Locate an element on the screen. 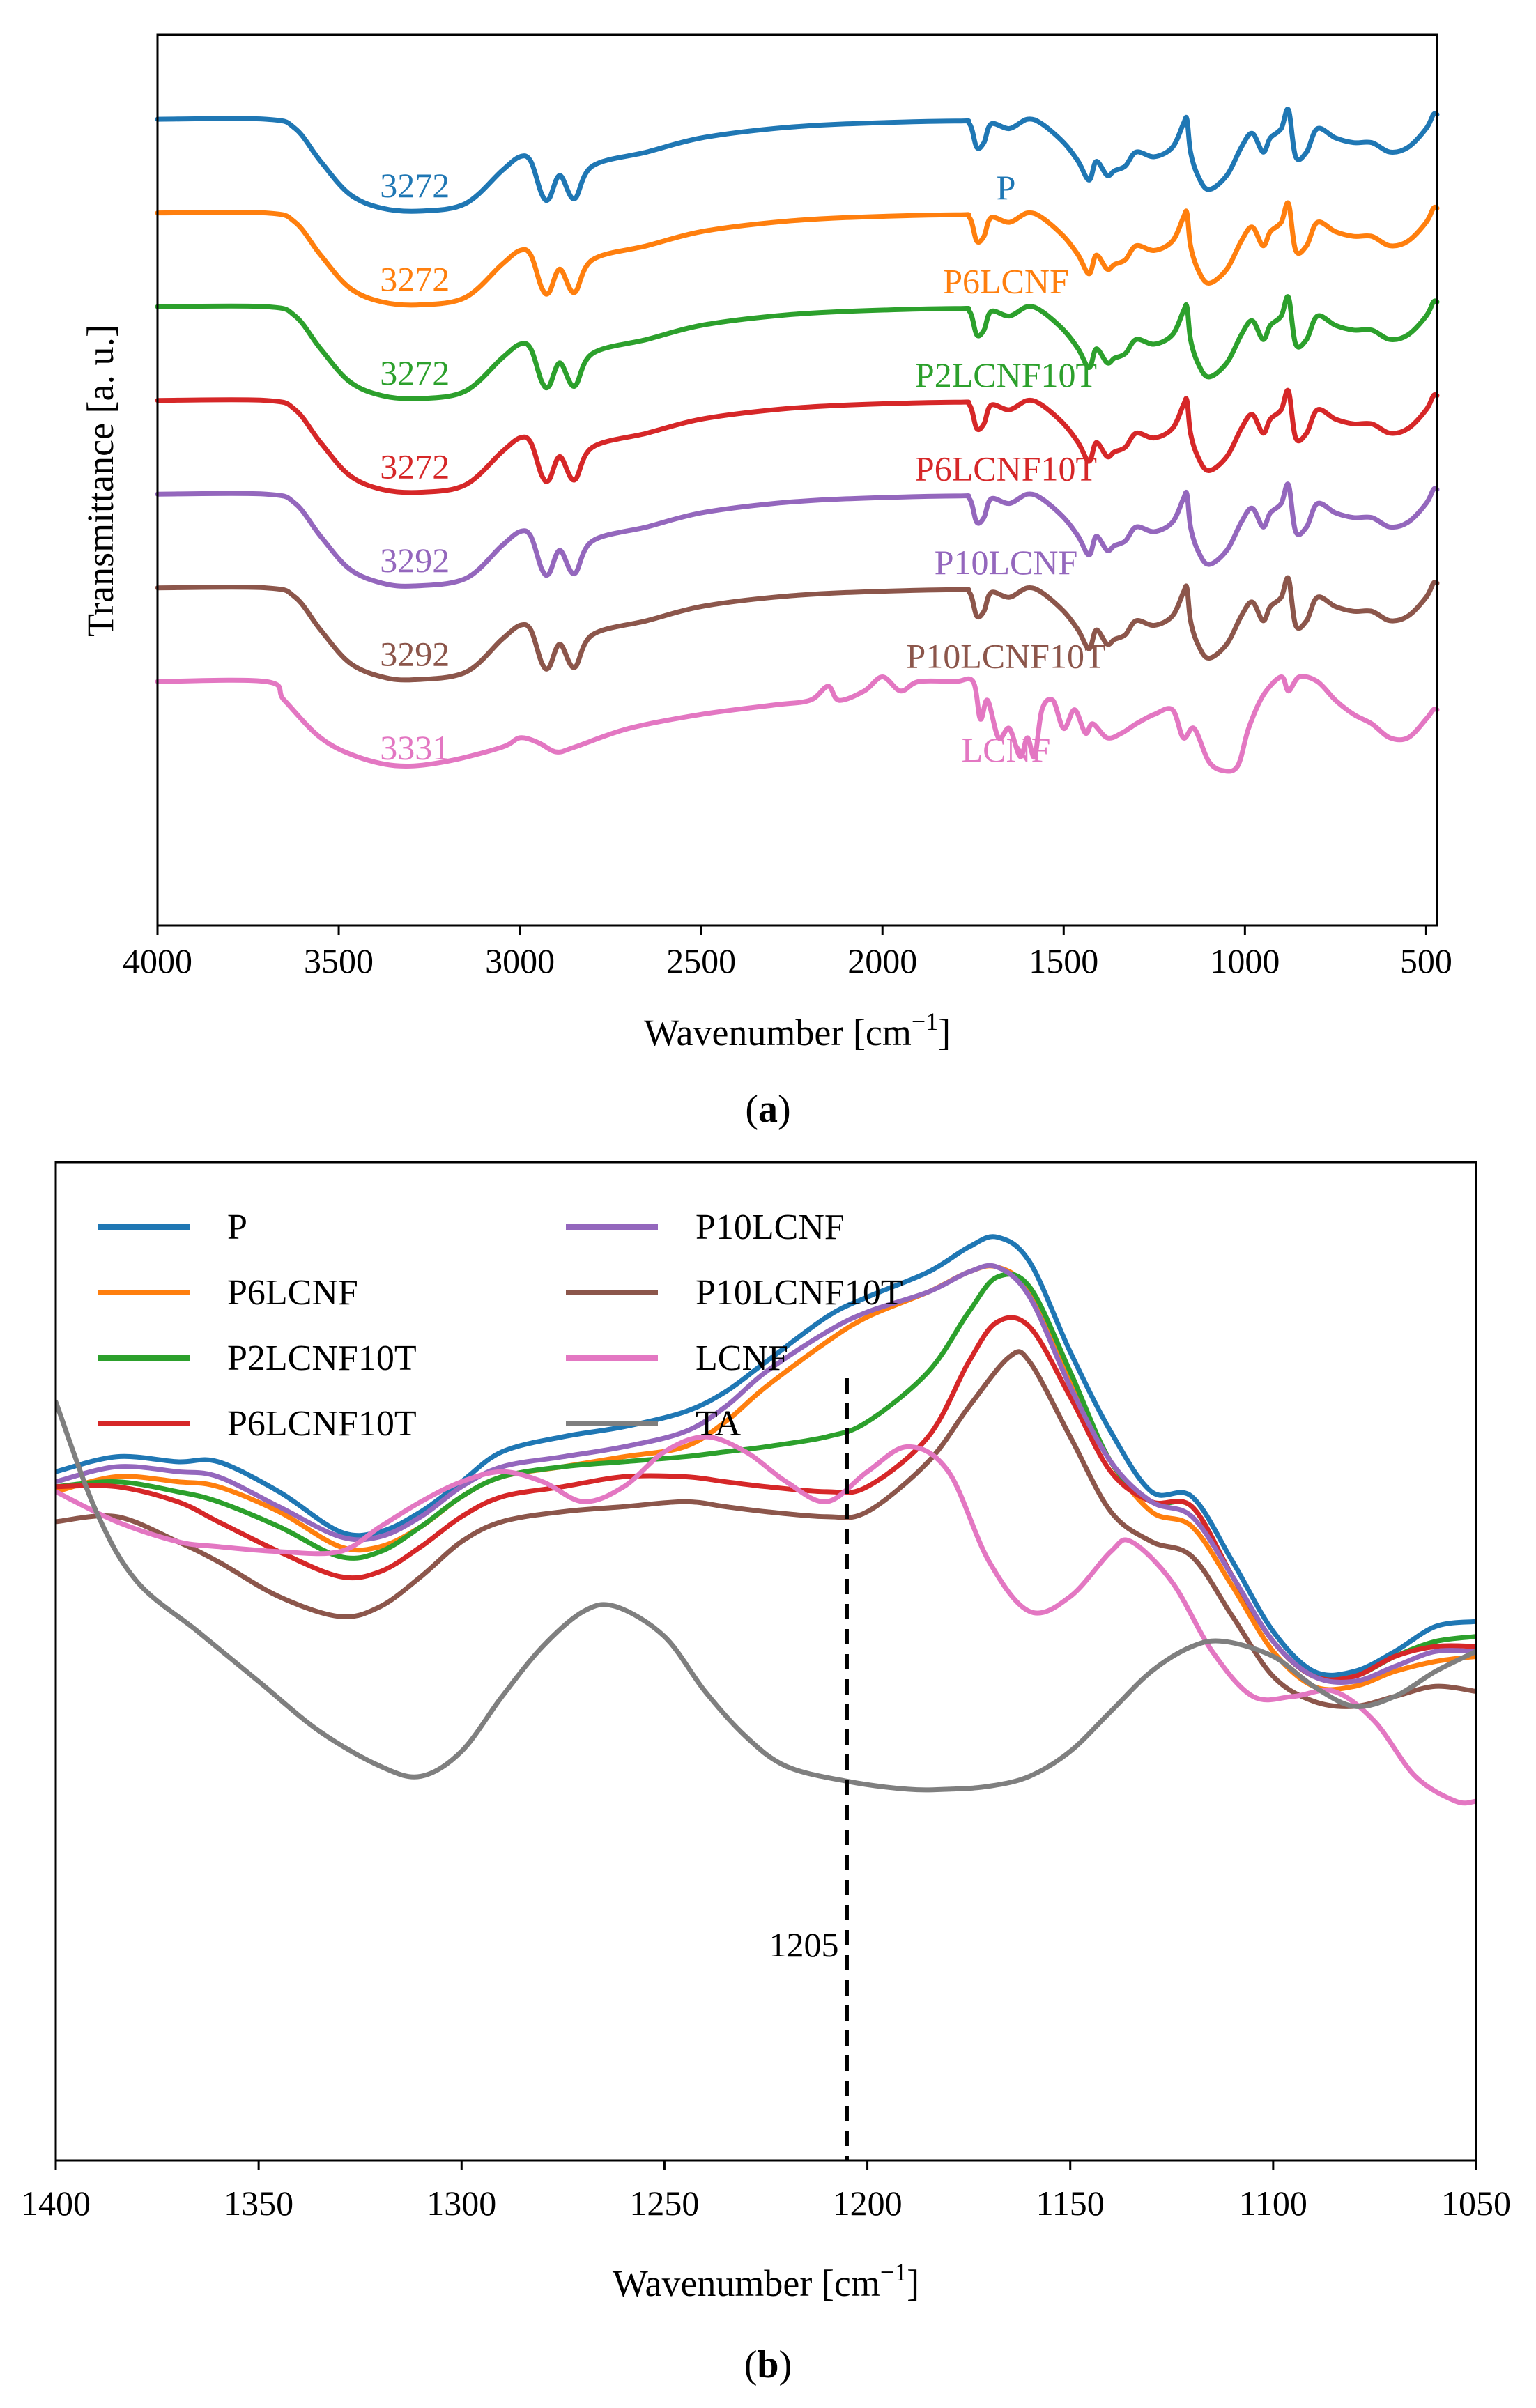  panel-b-tick-label: 1250 is located at coordinates (664, 2204).